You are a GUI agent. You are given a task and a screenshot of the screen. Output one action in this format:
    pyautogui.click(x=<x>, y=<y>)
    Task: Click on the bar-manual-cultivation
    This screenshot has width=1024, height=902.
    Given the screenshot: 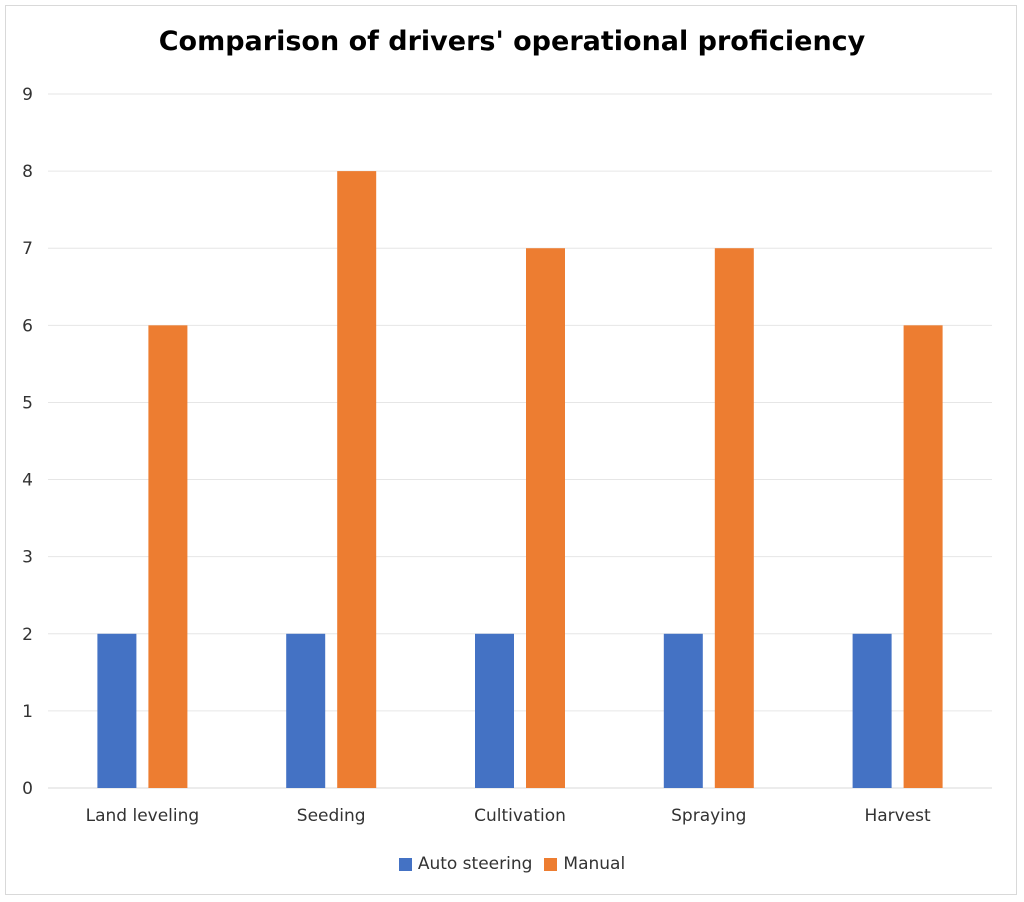 What is the action you would take?
    pyautogui.click(x=545, y=518)
    